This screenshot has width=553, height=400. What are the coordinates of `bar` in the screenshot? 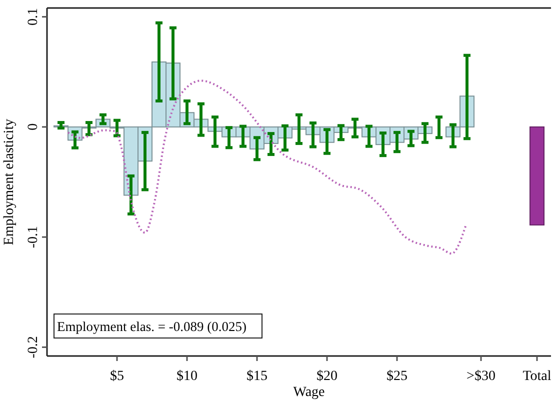 It's located at (537, 176).